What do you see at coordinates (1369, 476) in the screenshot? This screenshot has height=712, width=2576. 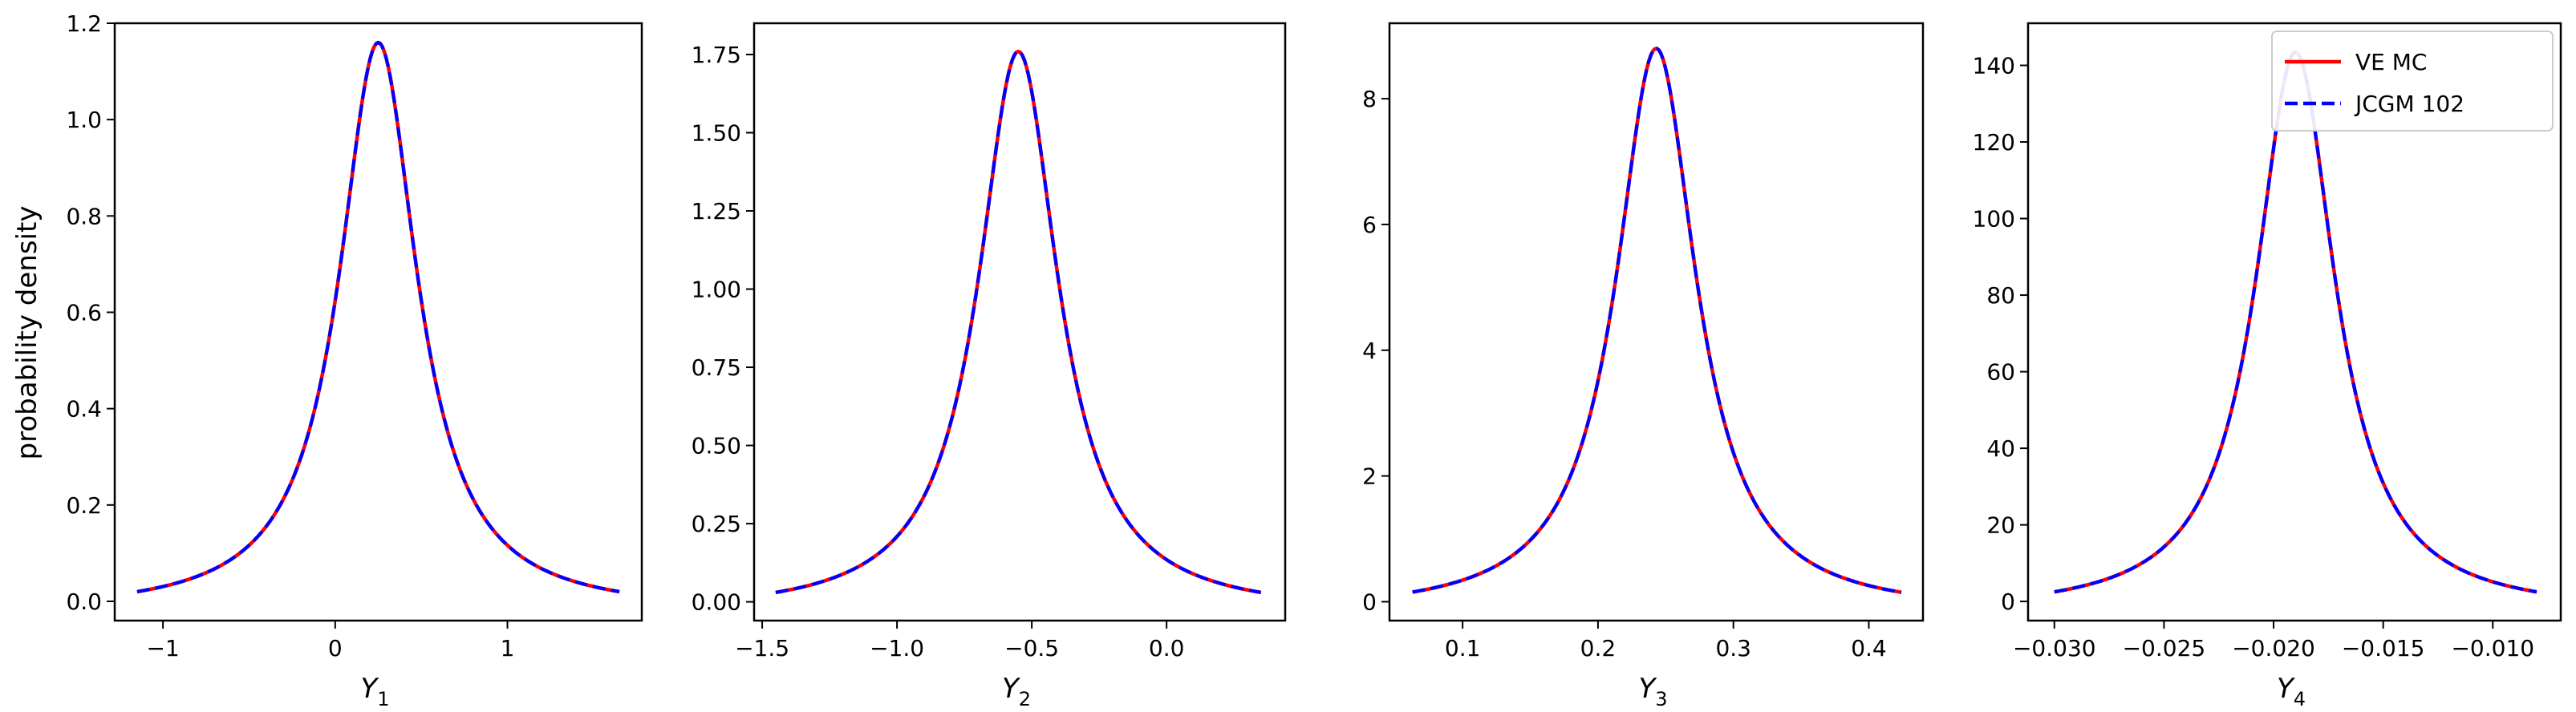 I see `y-tick-label: 2` at bounding box center [1369, 476].